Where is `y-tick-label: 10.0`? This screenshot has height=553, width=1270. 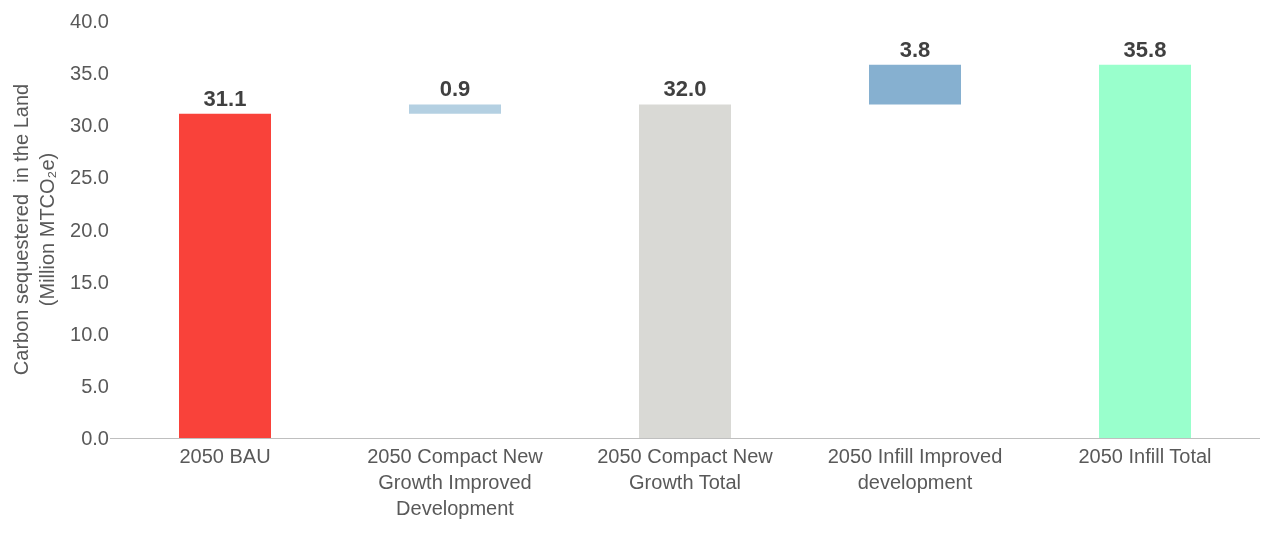 y-tick-label: 10.0 is located at coordinates (89, 333).